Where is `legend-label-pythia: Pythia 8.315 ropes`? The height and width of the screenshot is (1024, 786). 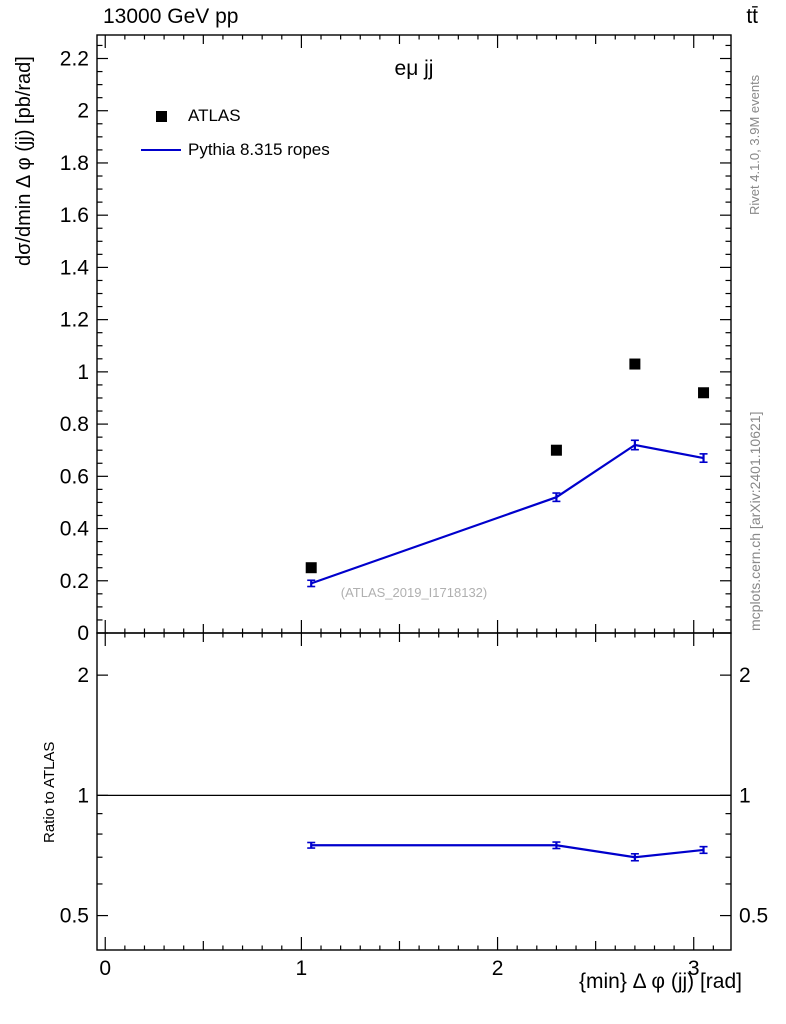 legend-label-pythia: Pythia 8.315 ropes is located at coordinates (259, 149).